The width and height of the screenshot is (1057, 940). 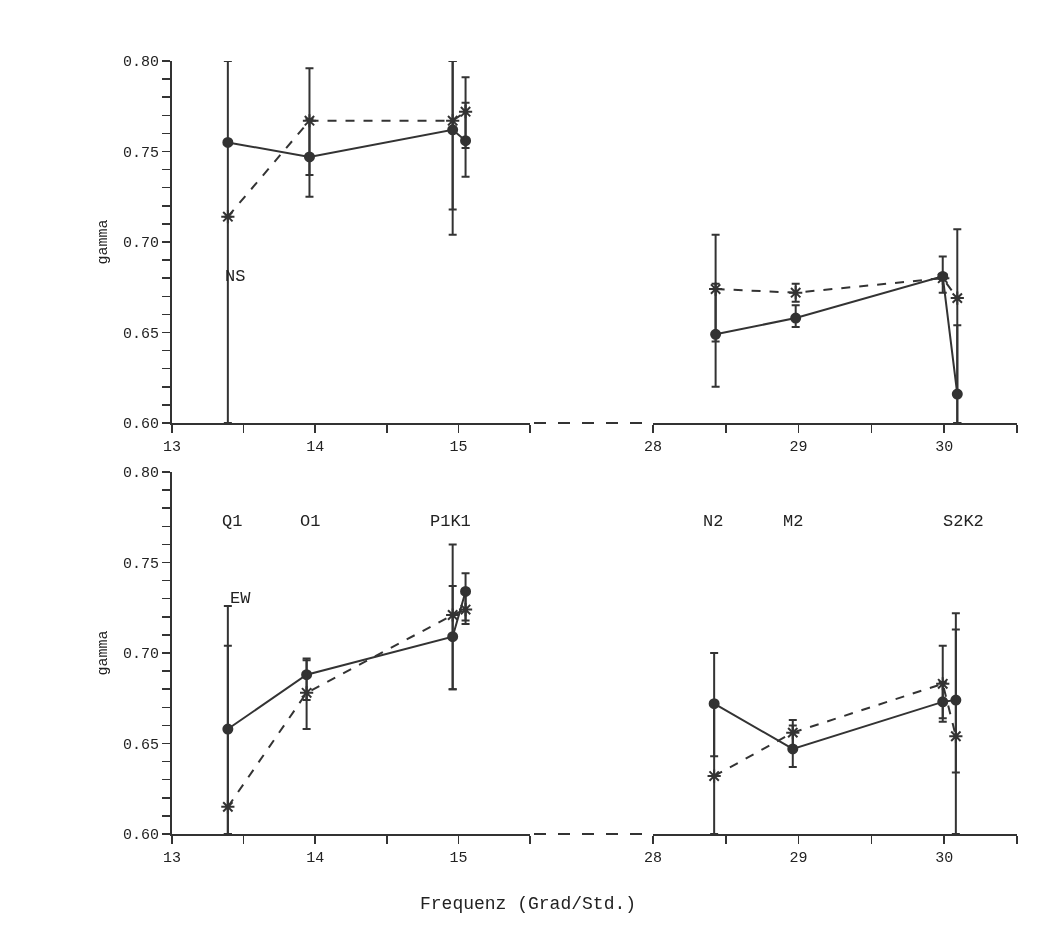 I want to click on annotation: S2K2, so click(x=963, y=521).